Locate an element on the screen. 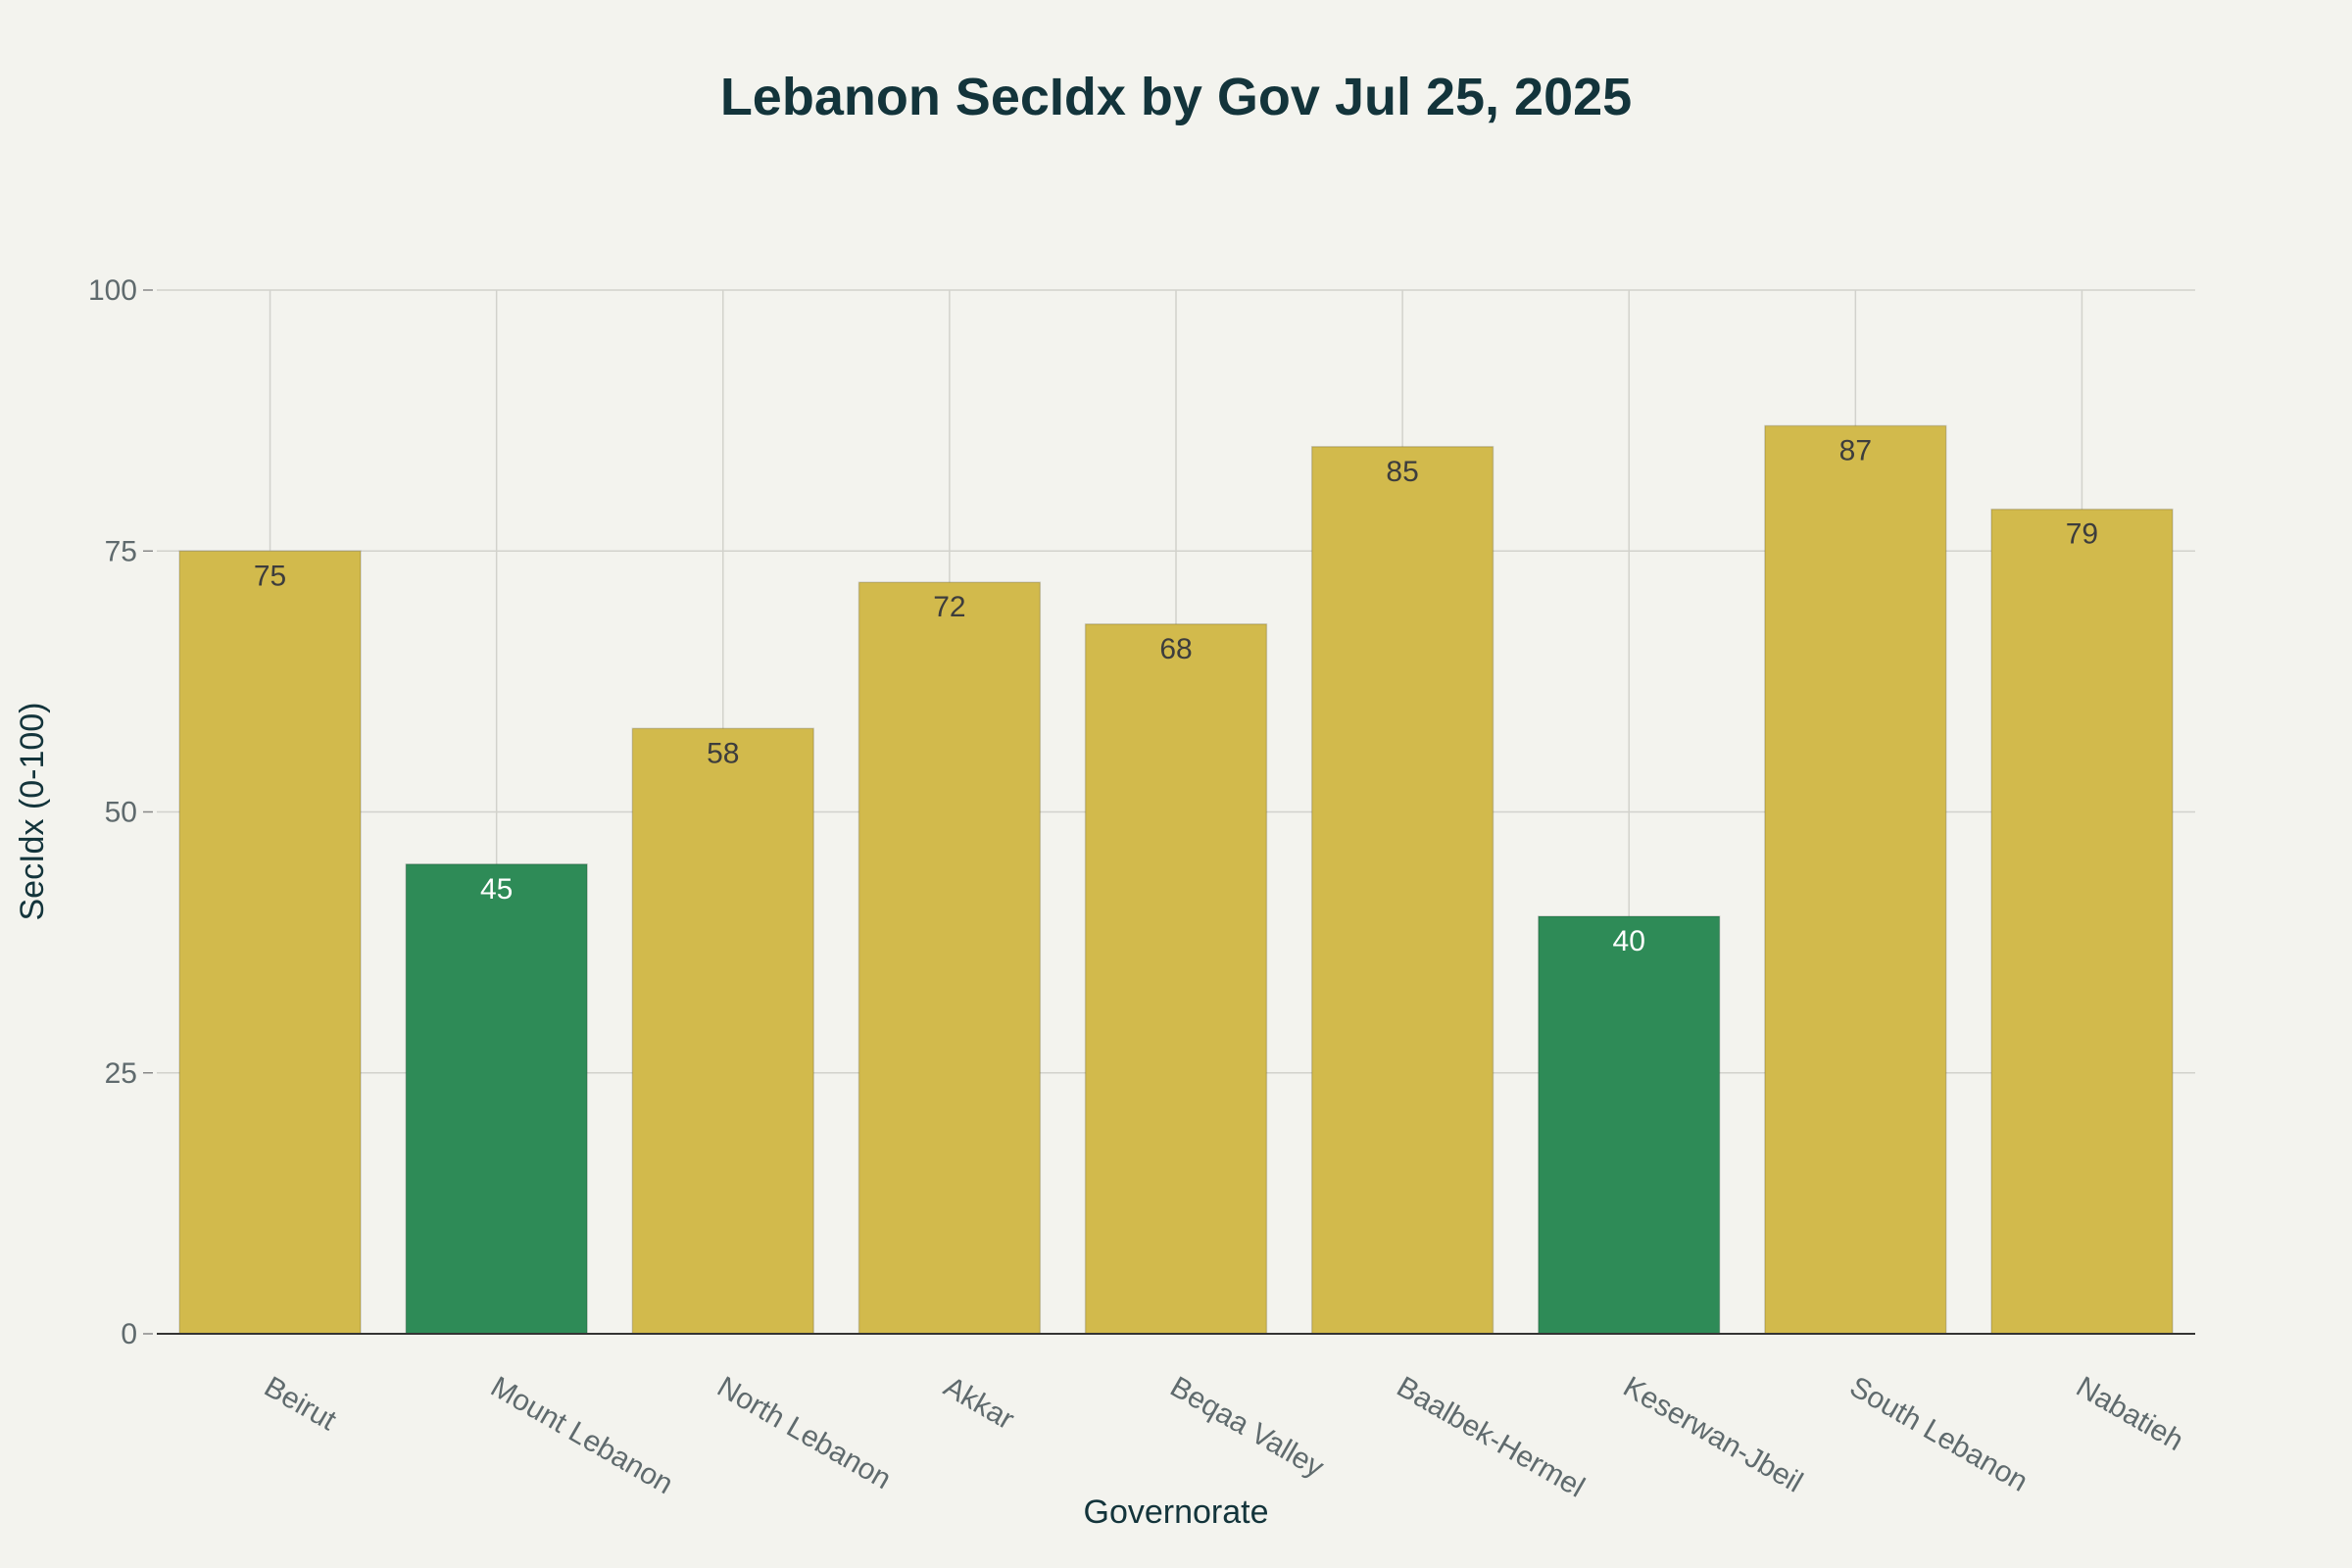 This screenshot has width=2352, height=1568. bar-value-label: 68 is located at coordinates (1175, 649).